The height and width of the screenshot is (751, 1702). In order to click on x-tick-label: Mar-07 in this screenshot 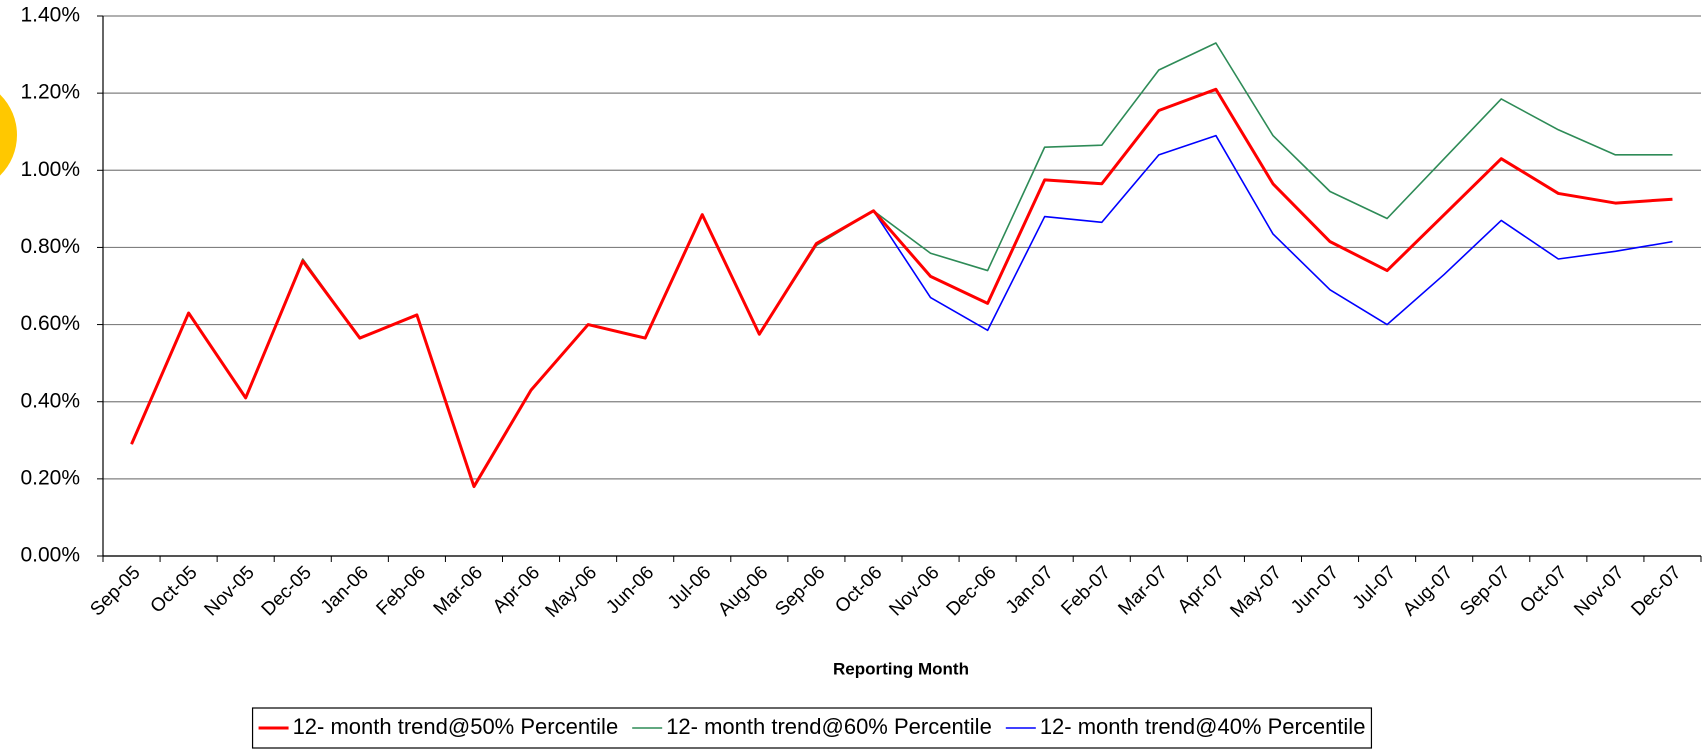, I will do `click(1142, 590)`.